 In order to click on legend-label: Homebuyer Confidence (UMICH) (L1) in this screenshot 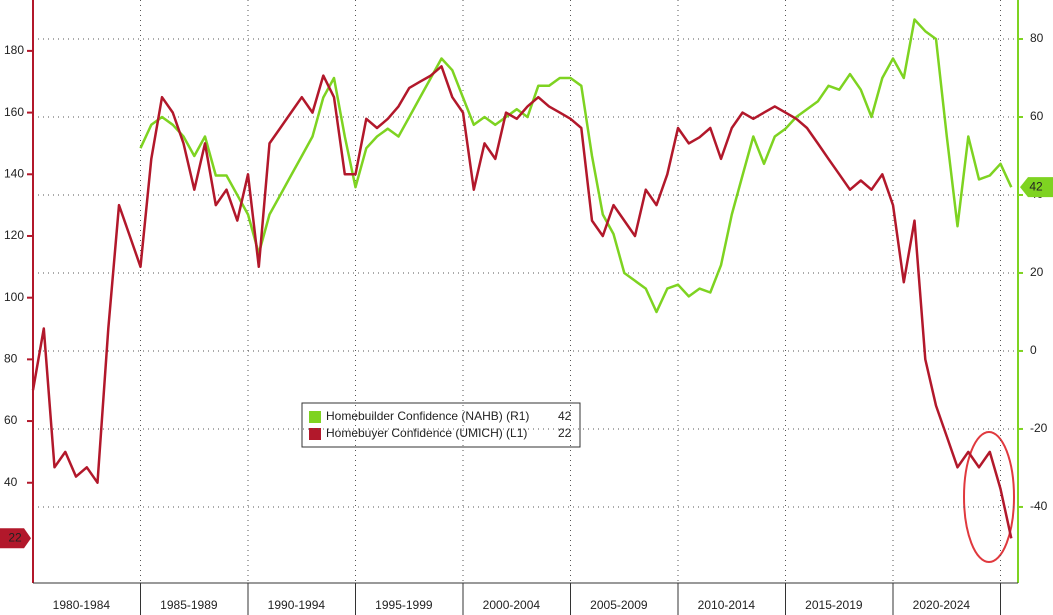, I will do `click(426, 433)`.